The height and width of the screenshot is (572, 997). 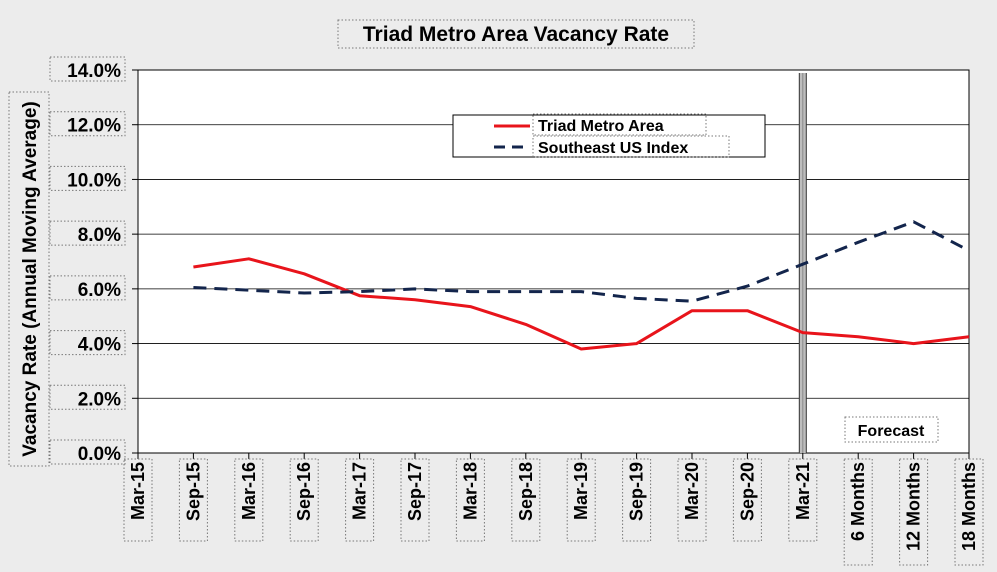 What do you see at coordinates (969, 506) in the screenshot?
I see `x-tick-label: 18 Months` at bounding box center [969, 506].